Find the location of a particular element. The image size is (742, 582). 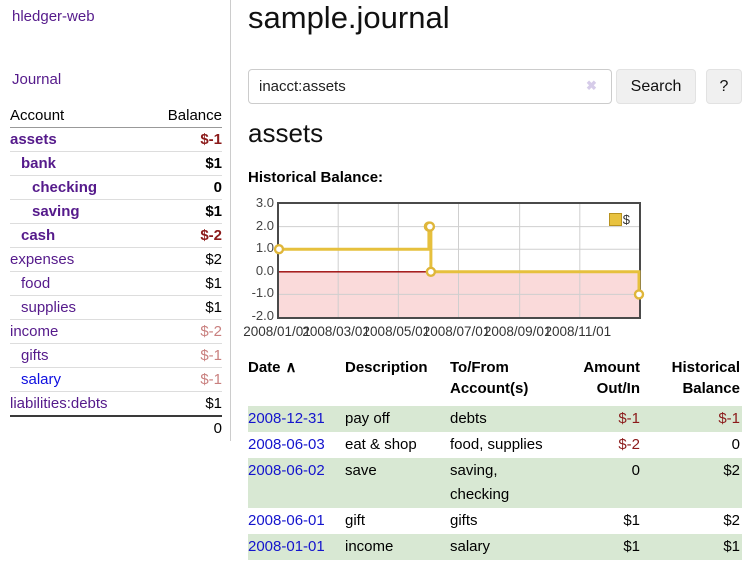

y-axis-tick-label: -2.0 is located at coordinates (262, 315).